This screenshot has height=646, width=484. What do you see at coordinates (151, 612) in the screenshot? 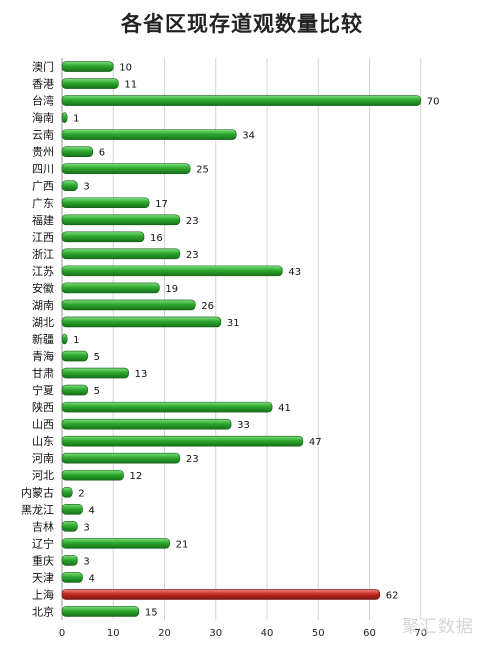
I see `data-label: 15` at bounding box center [151, 612].